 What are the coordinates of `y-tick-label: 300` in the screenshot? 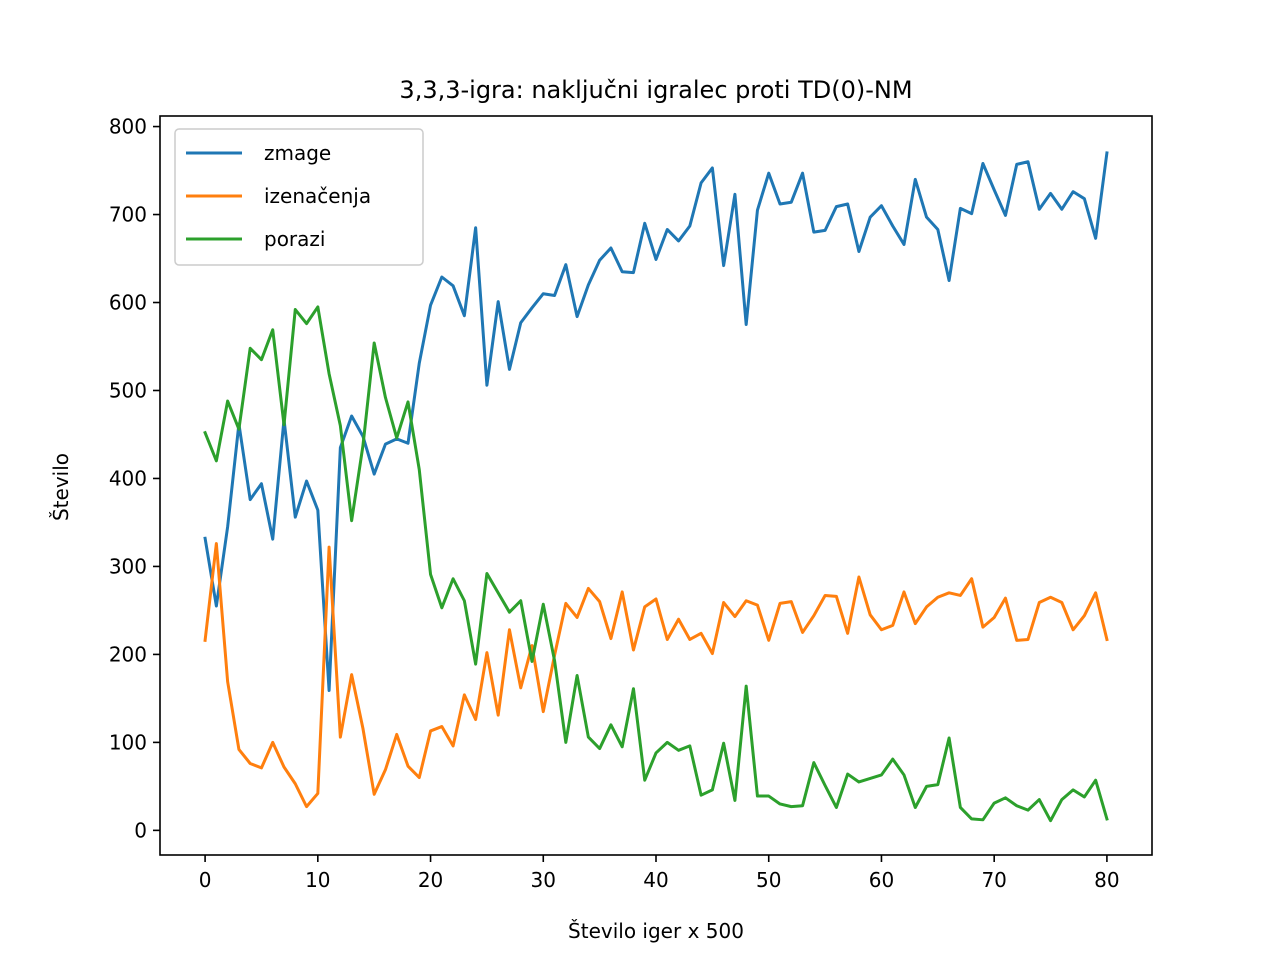 It's located at (128, 566).